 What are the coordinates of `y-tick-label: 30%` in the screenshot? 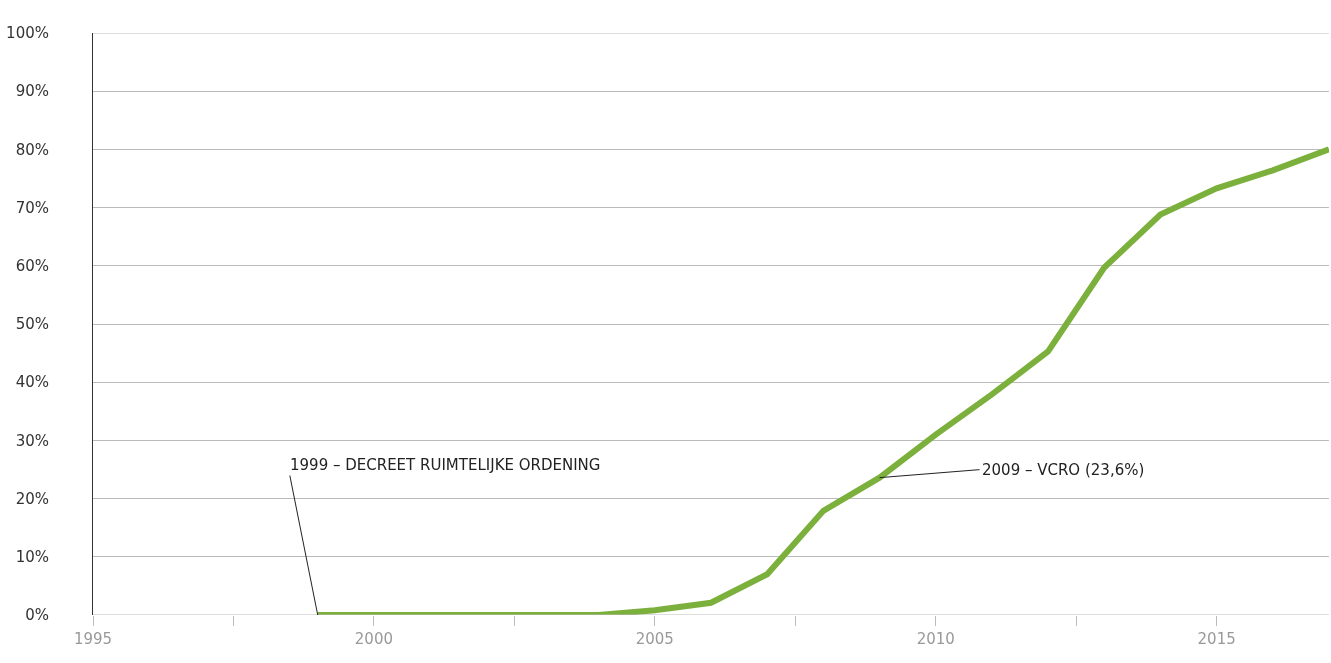 It's located at (32, 440).